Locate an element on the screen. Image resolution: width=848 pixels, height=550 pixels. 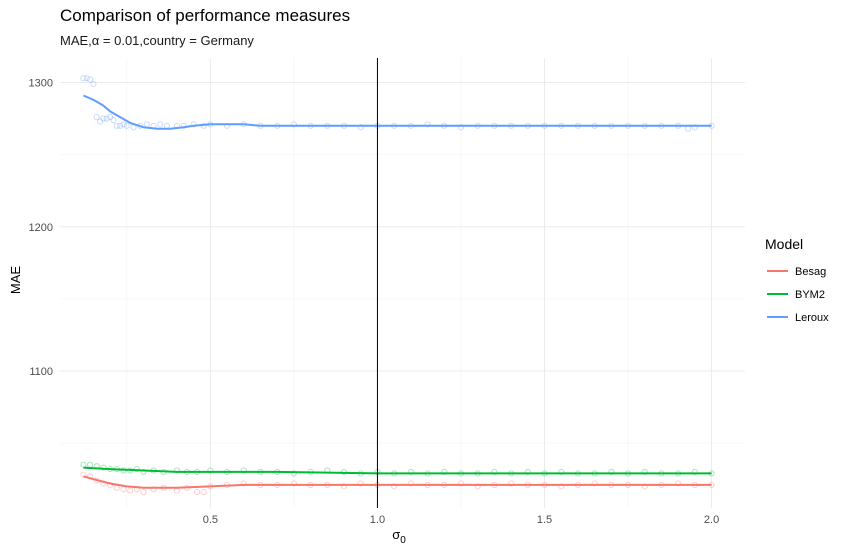
x-axis-label-subscript: 0 is located at coordinates (403, 540).